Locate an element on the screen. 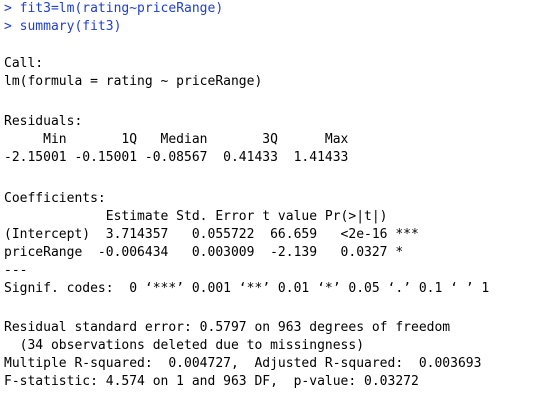 This screenshot has width=540, height=413. coef-table-header: Estimate Std. Error t value Pr(>|t|) is located at coordinates (211, 216).